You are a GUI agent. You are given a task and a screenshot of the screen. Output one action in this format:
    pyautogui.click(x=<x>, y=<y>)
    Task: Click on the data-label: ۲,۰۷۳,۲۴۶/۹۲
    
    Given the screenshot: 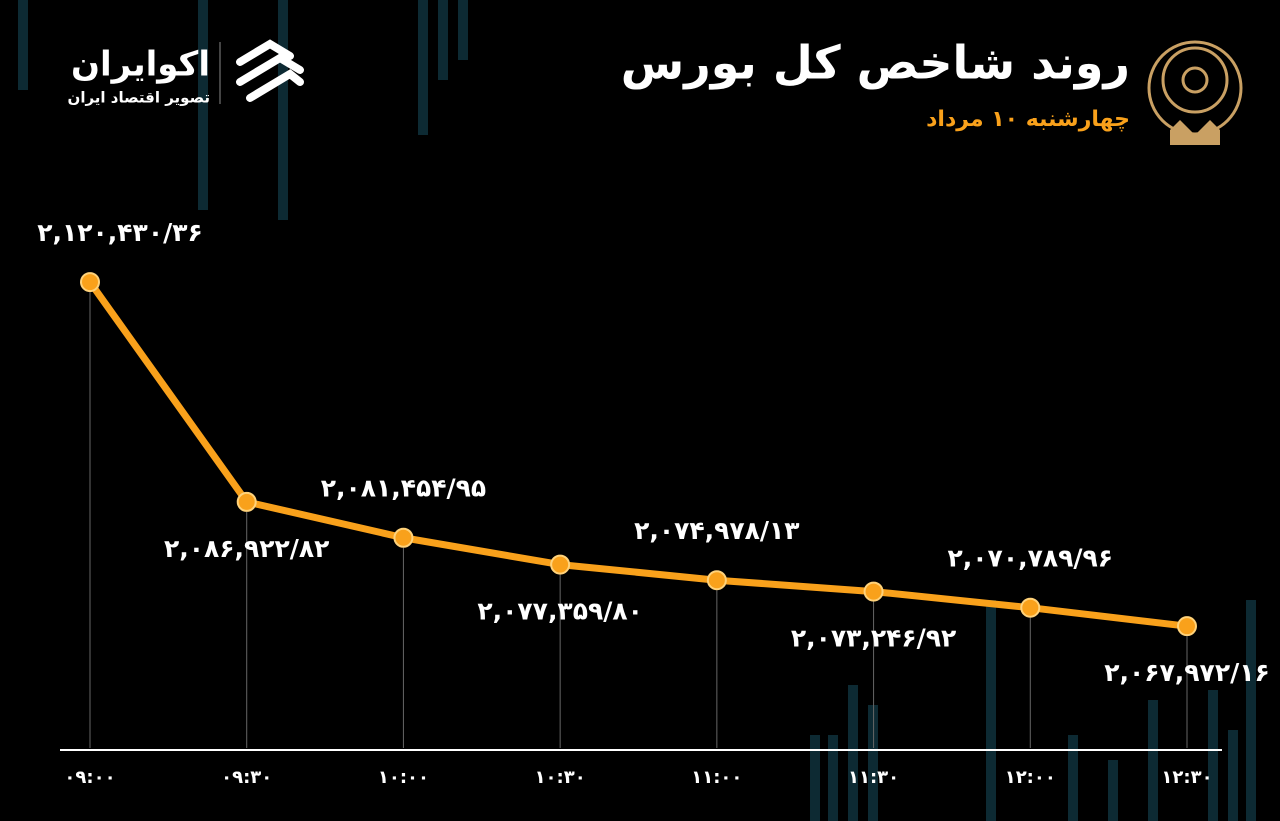 What is the action you would take?
    pyautogui.click(x=873, y=638)
    